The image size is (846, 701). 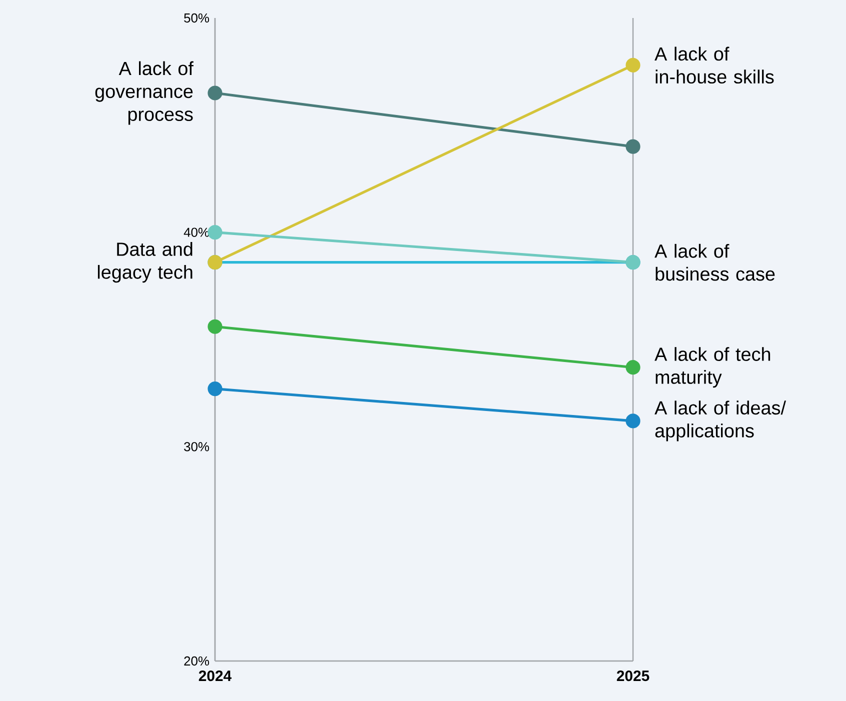 I want to click on y-tick-label: 30%, so click(x=197, y=447).